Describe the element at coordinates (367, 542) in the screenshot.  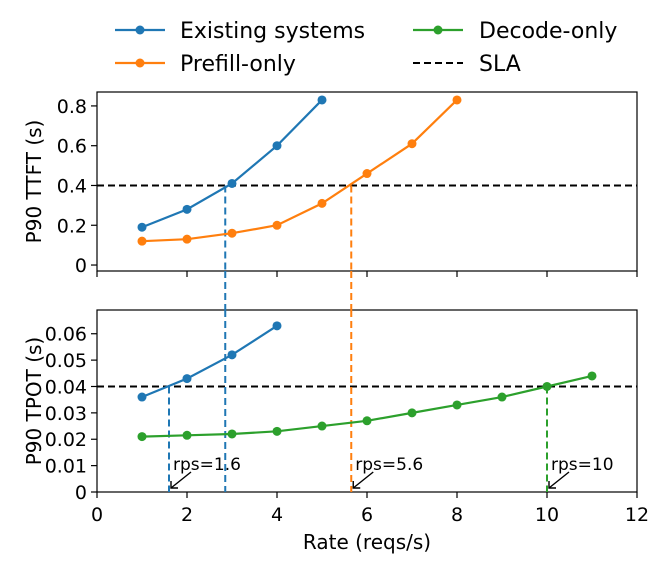
I see `x-axis-label: Rate (reqs/s)` at that location.